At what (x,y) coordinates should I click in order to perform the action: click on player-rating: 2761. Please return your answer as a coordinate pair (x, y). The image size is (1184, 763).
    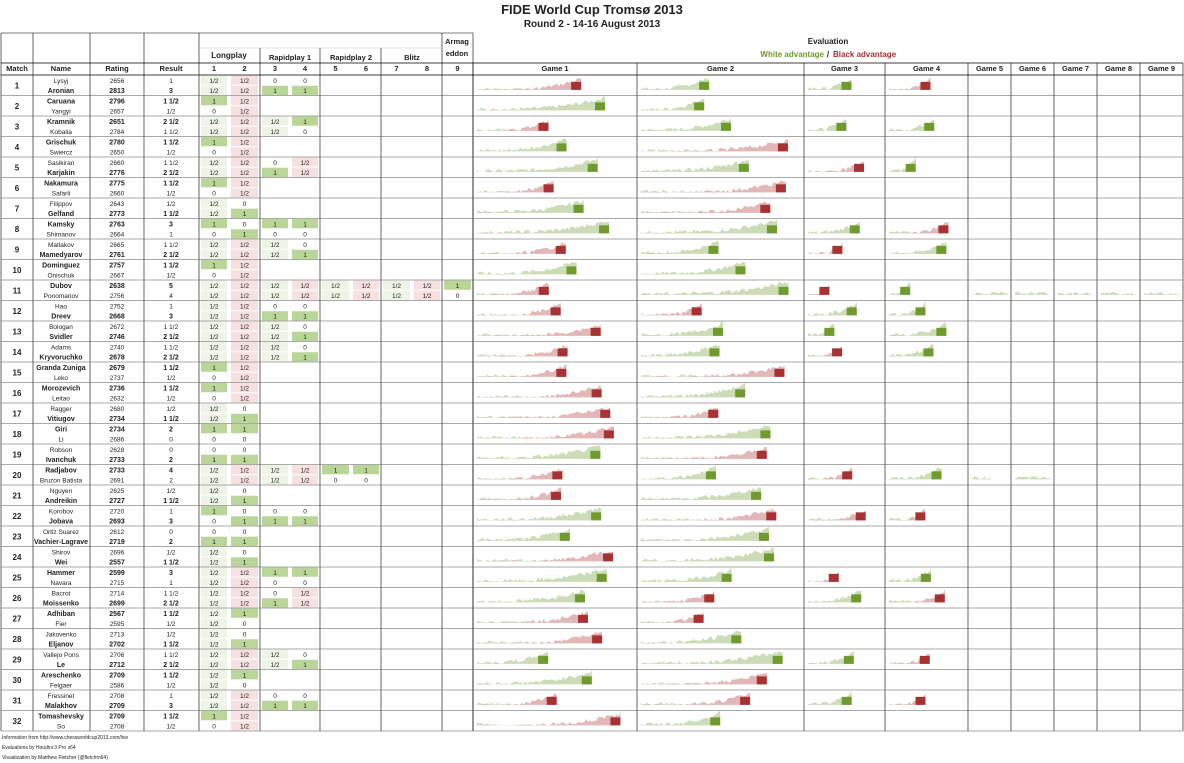
    Looking at the image, I should click on (117, 255).